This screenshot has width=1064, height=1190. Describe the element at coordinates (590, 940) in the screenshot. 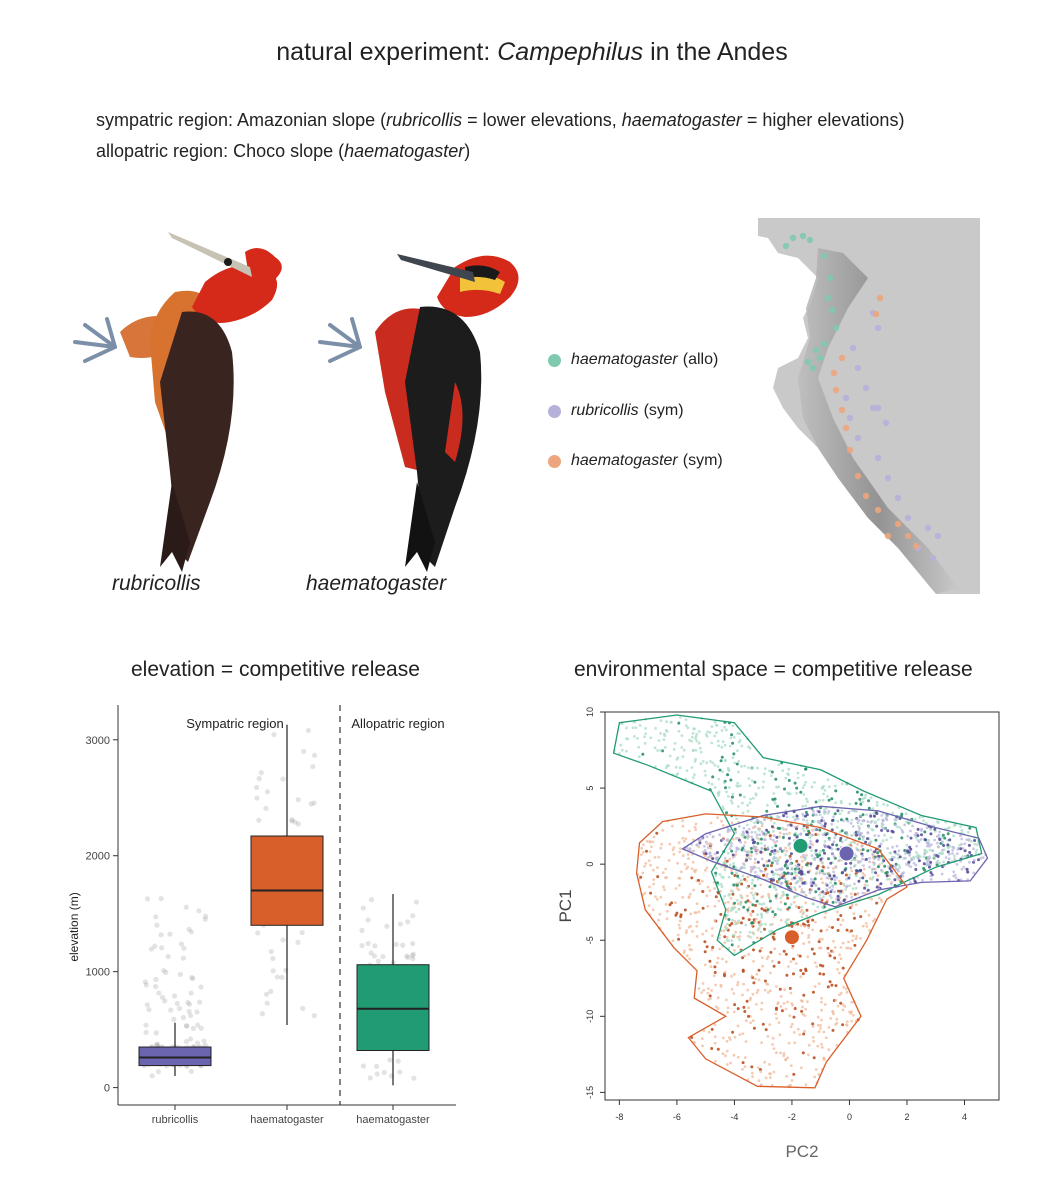

I see `y-tick-label-3: -5` at that location.